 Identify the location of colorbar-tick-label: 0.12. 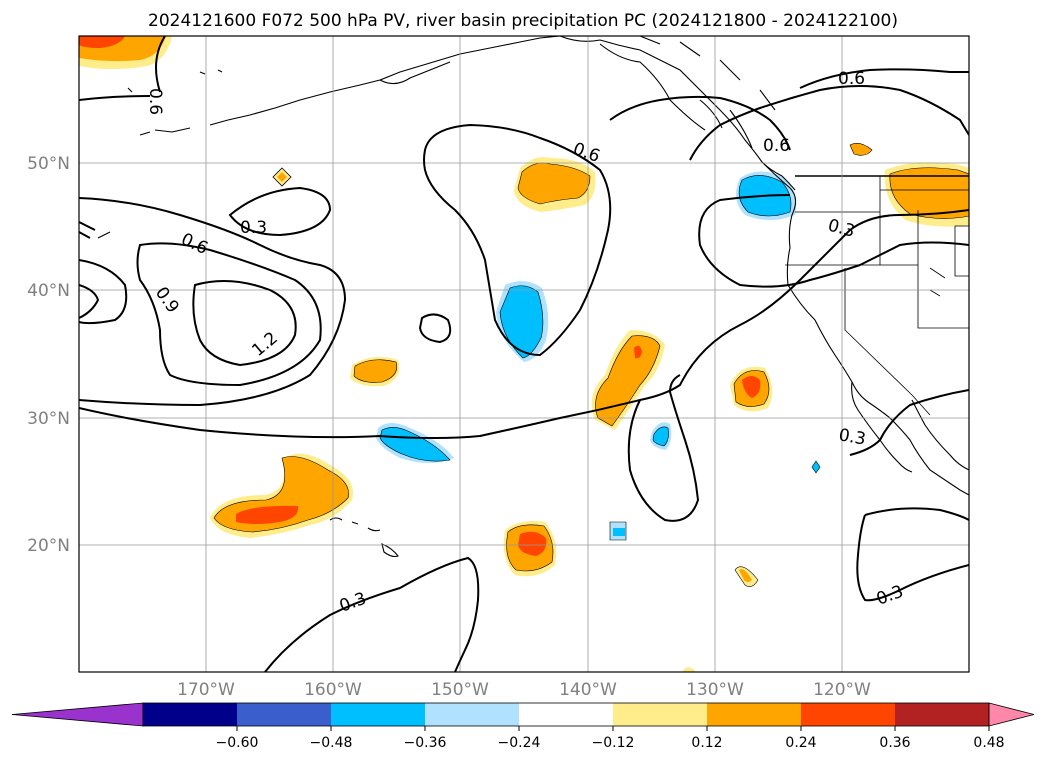
(706, 743).